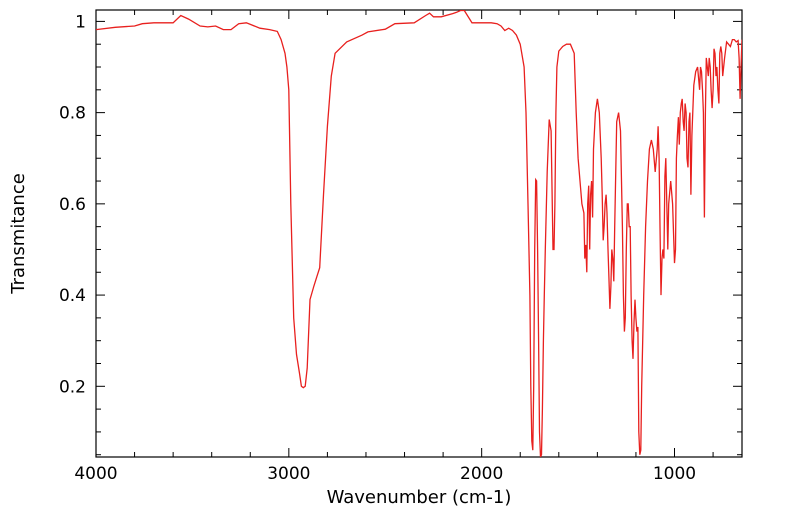  What do you see at coordinates (72, 387) in the screenshot?
I see `y-tick-label: 0.2` at bounding box center [72, 387].